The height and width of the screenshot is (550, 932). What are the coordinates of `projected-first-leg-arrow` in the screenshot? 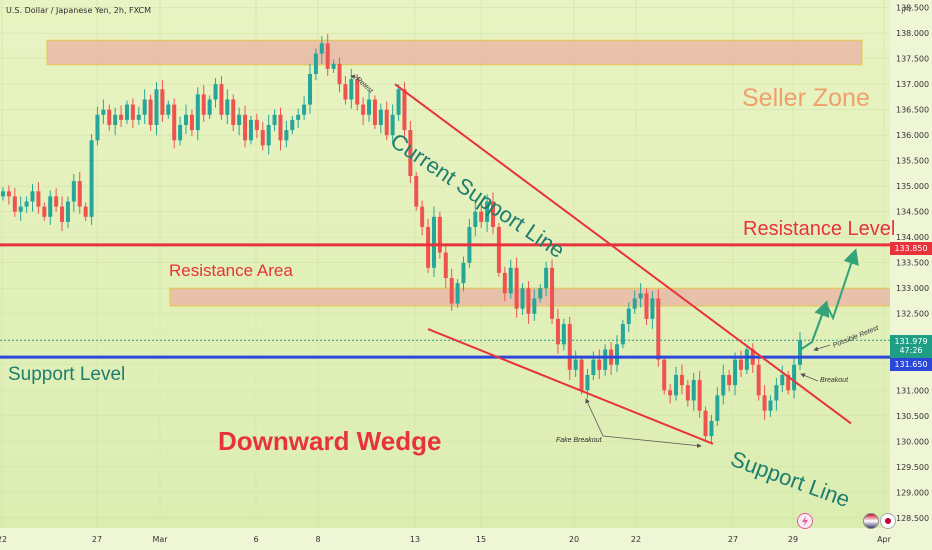 It's located at (820, 321).